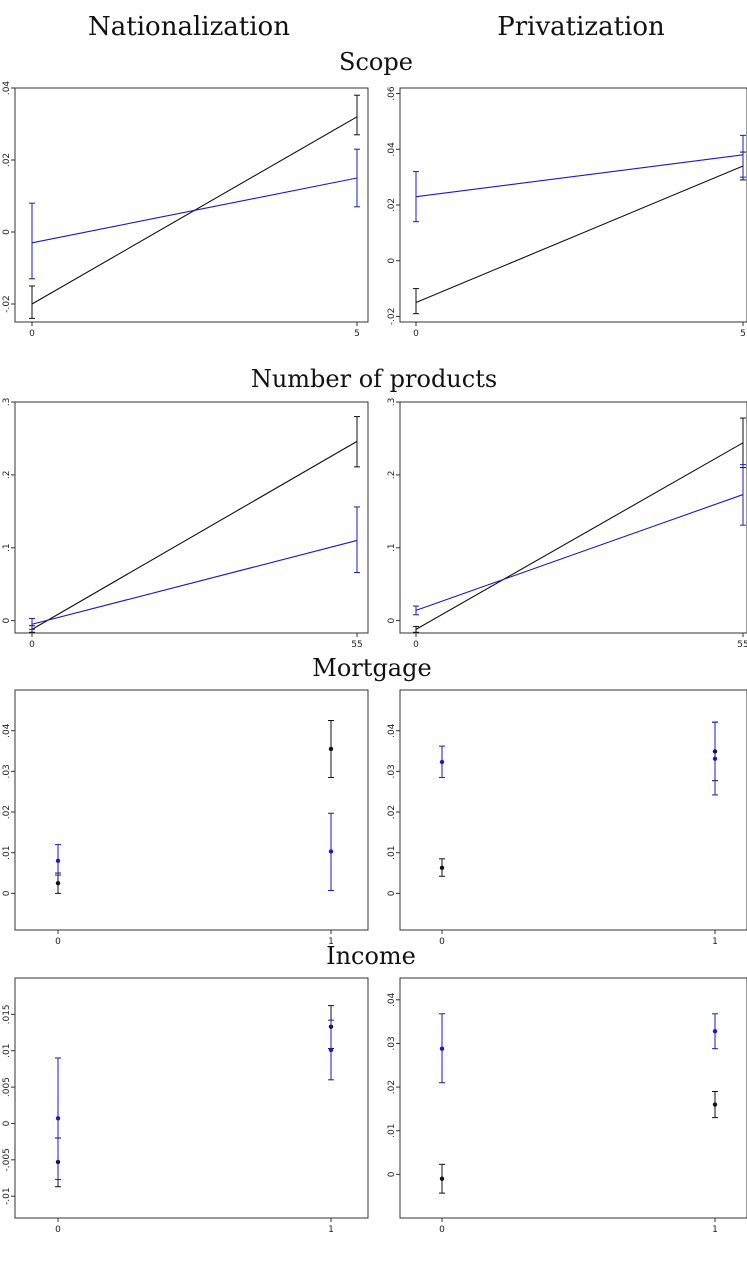 The height and width of the screenshot is (1286, 747). I want to click on y-tick-label: .06, so click(392, 93).